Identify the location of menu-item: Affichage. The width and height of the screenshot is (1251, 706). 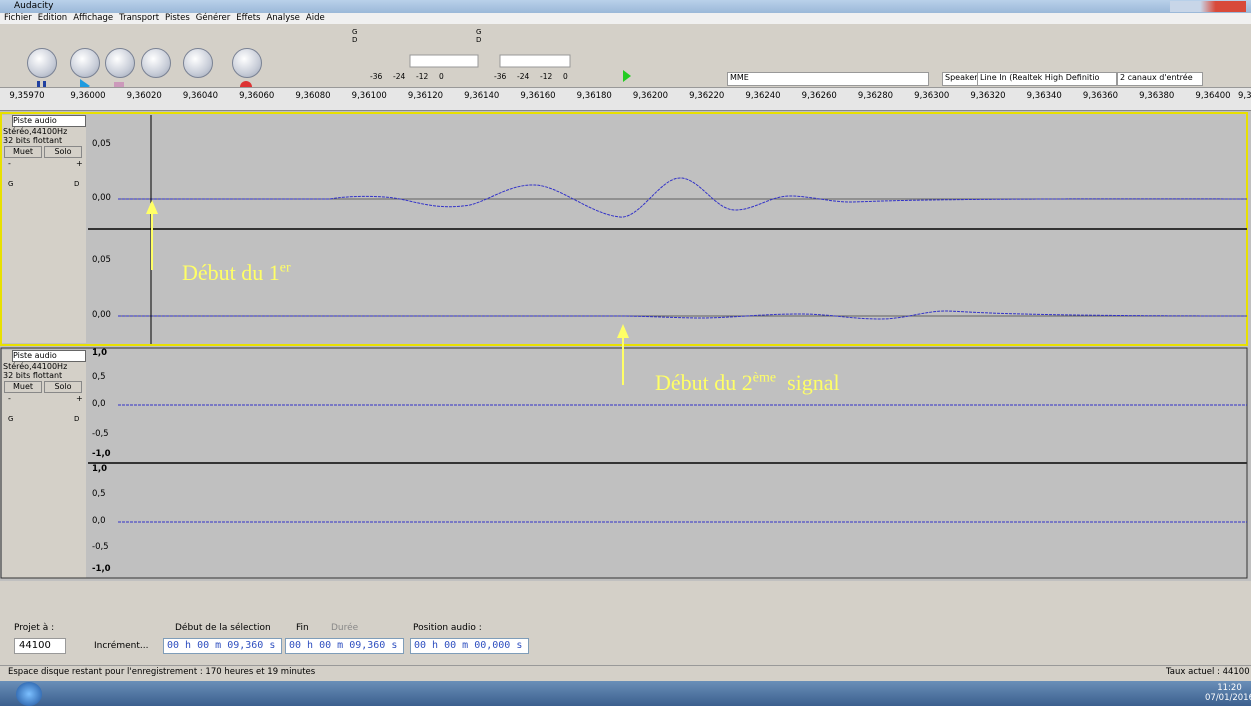
(93, 18).